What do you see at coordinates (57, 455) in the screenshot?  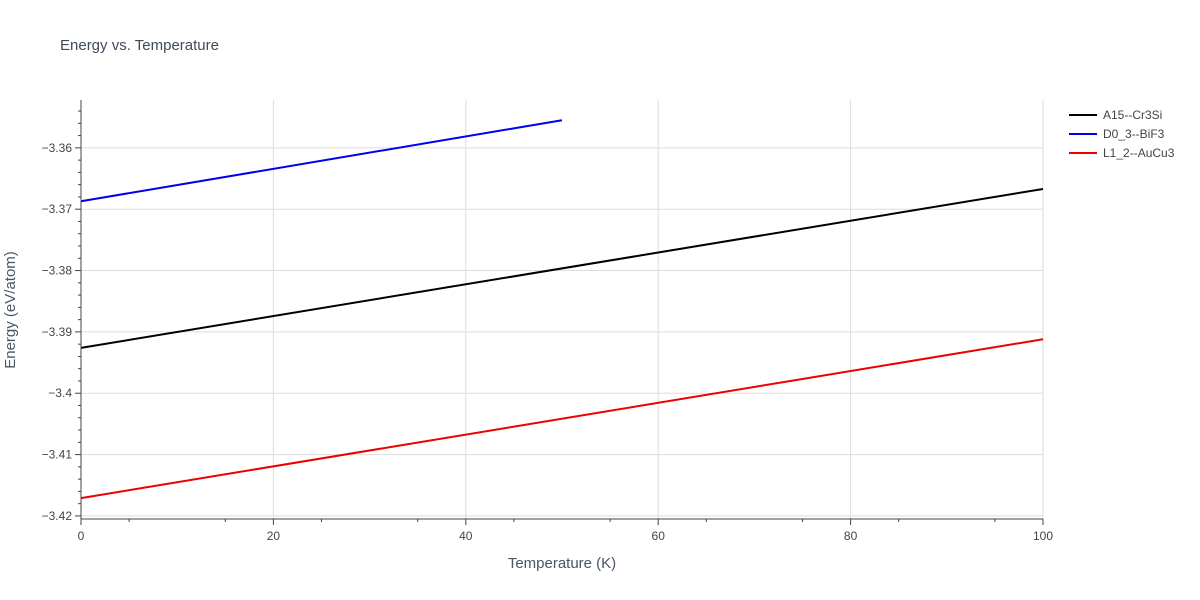 I see `y-tick-label: −3.41` at bounding box center [57, 455].